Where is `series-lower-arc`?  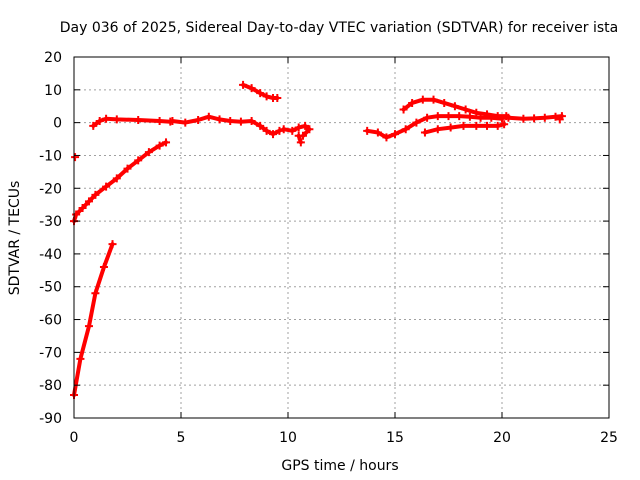 series-lower-arc is located at coordinates (464, 128).